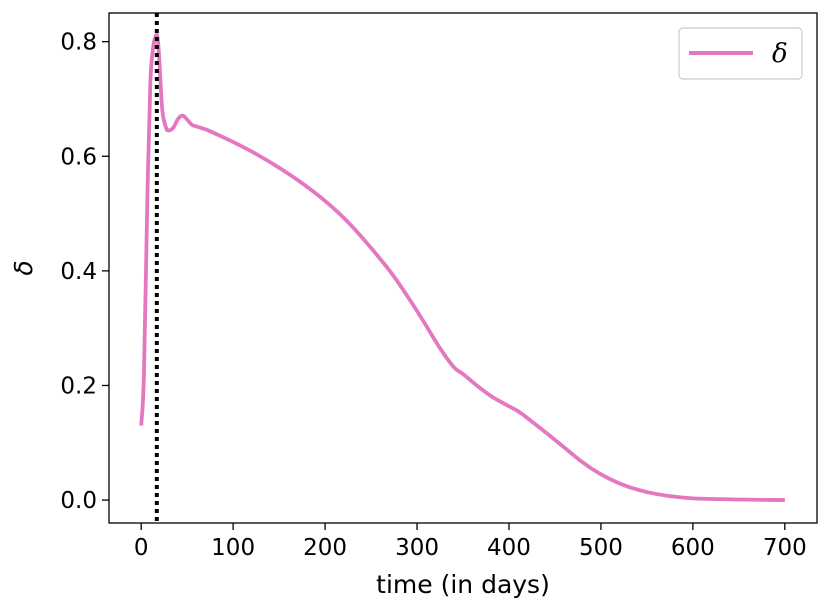 The width and height of the screenshot is (831, 614). Describe the element at coordinates (740, 53) in the screenshot. I see `legend: δ` at that location.